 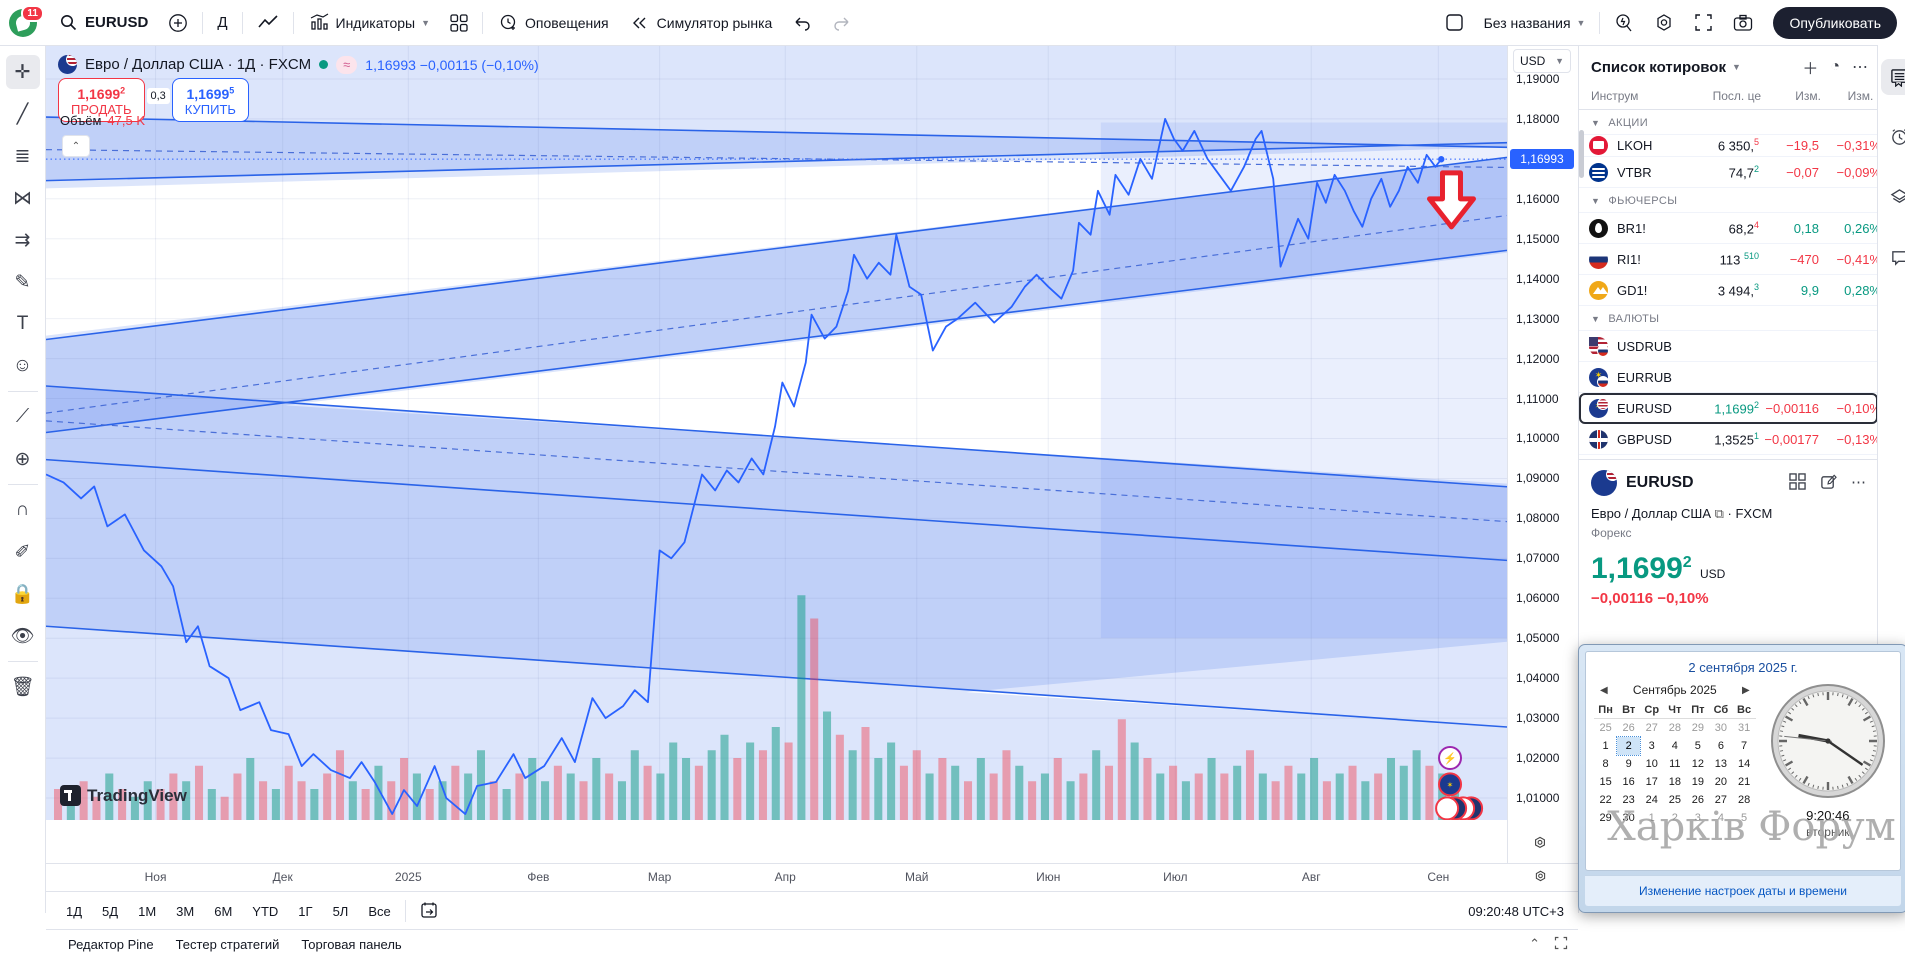 I want to click on interval-button: Д, so click(x=222, y=23).